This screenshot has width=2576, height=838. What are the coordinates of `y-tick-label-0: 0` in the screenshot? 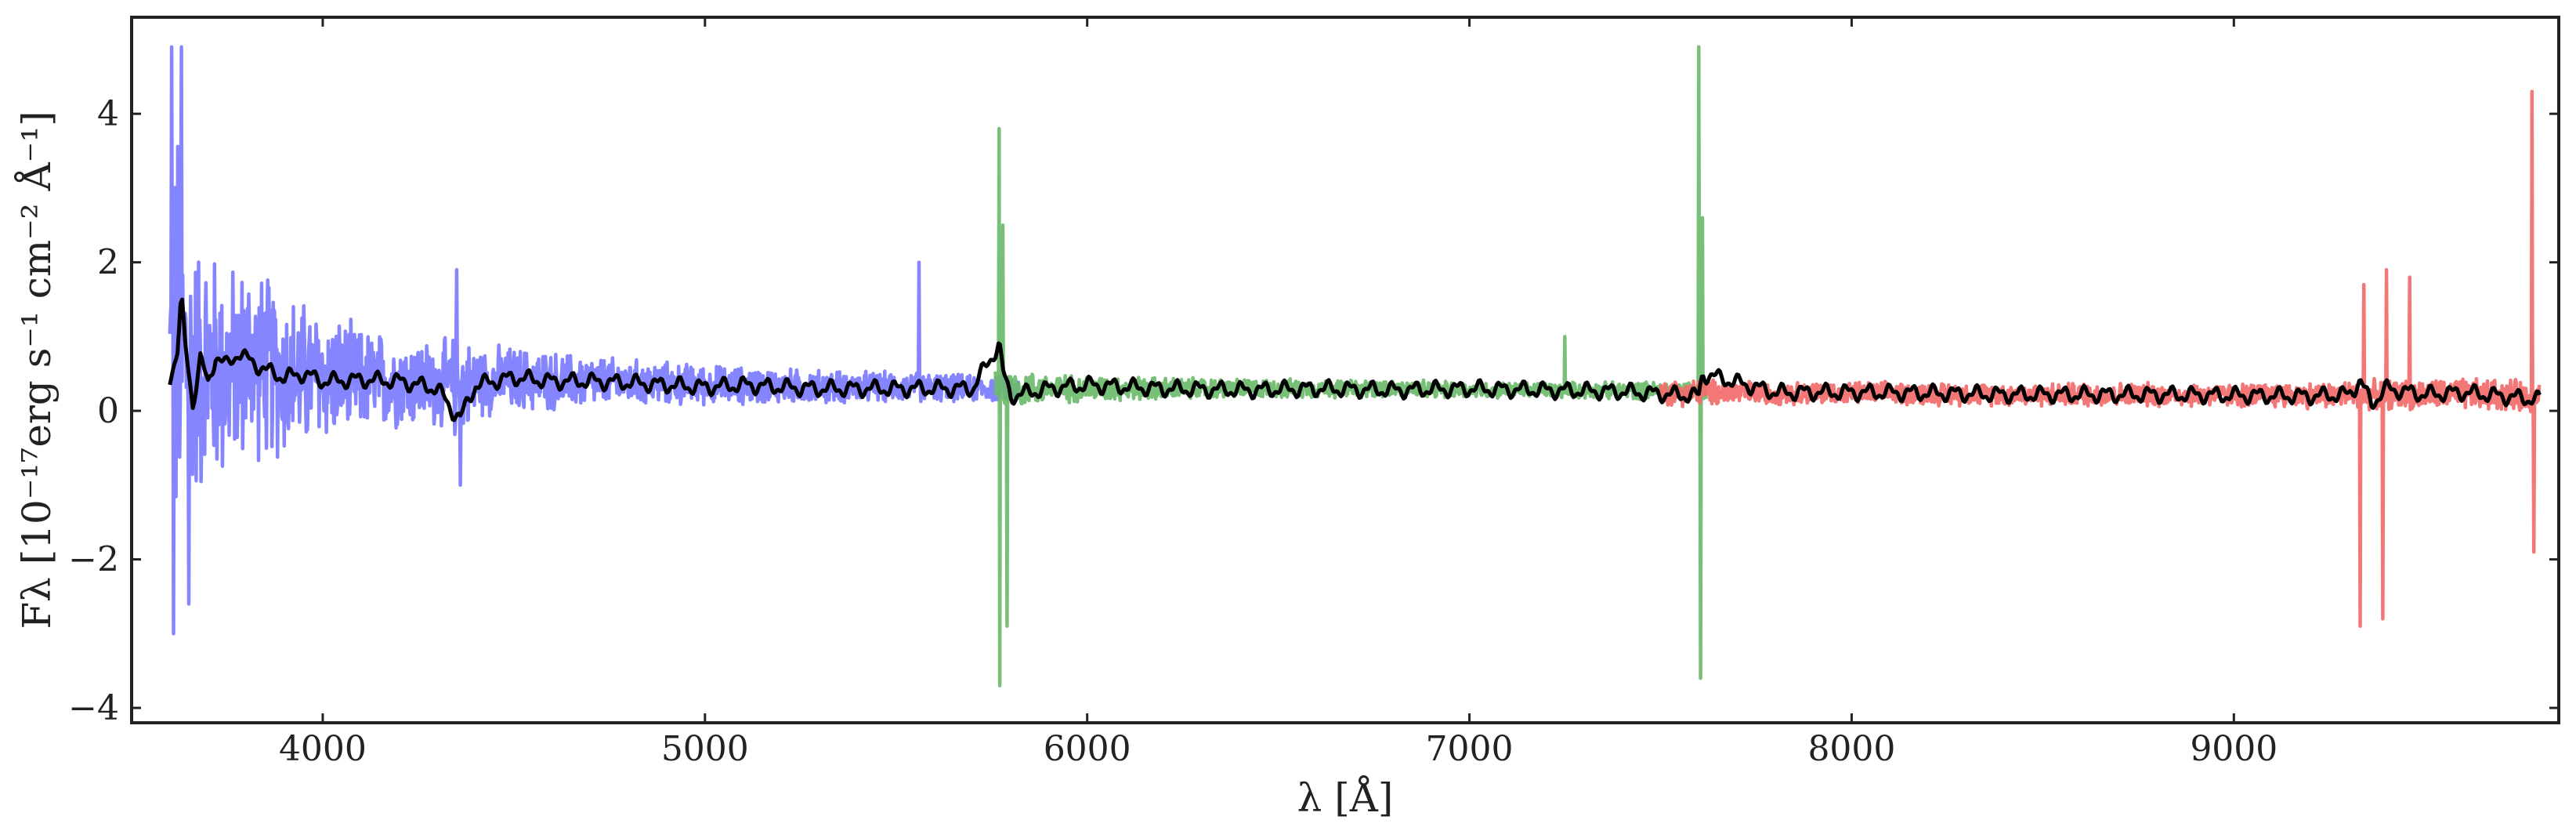 It's located at (108, 411).